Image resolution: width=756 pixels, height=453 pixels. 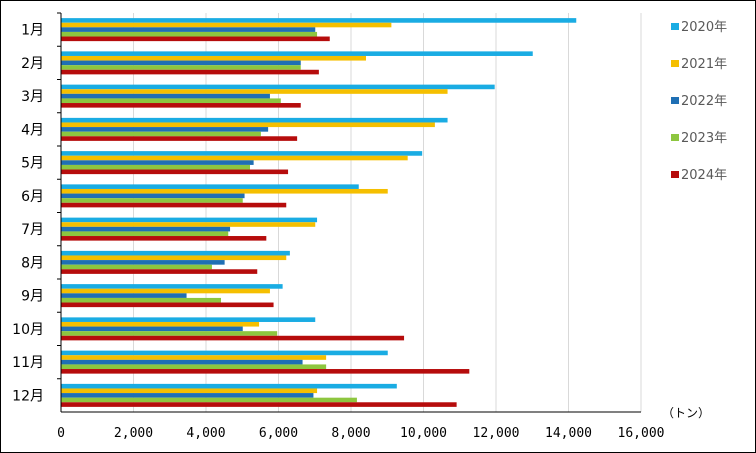 I want to click on y-category-label: 7月, so click(x=32, y=230).